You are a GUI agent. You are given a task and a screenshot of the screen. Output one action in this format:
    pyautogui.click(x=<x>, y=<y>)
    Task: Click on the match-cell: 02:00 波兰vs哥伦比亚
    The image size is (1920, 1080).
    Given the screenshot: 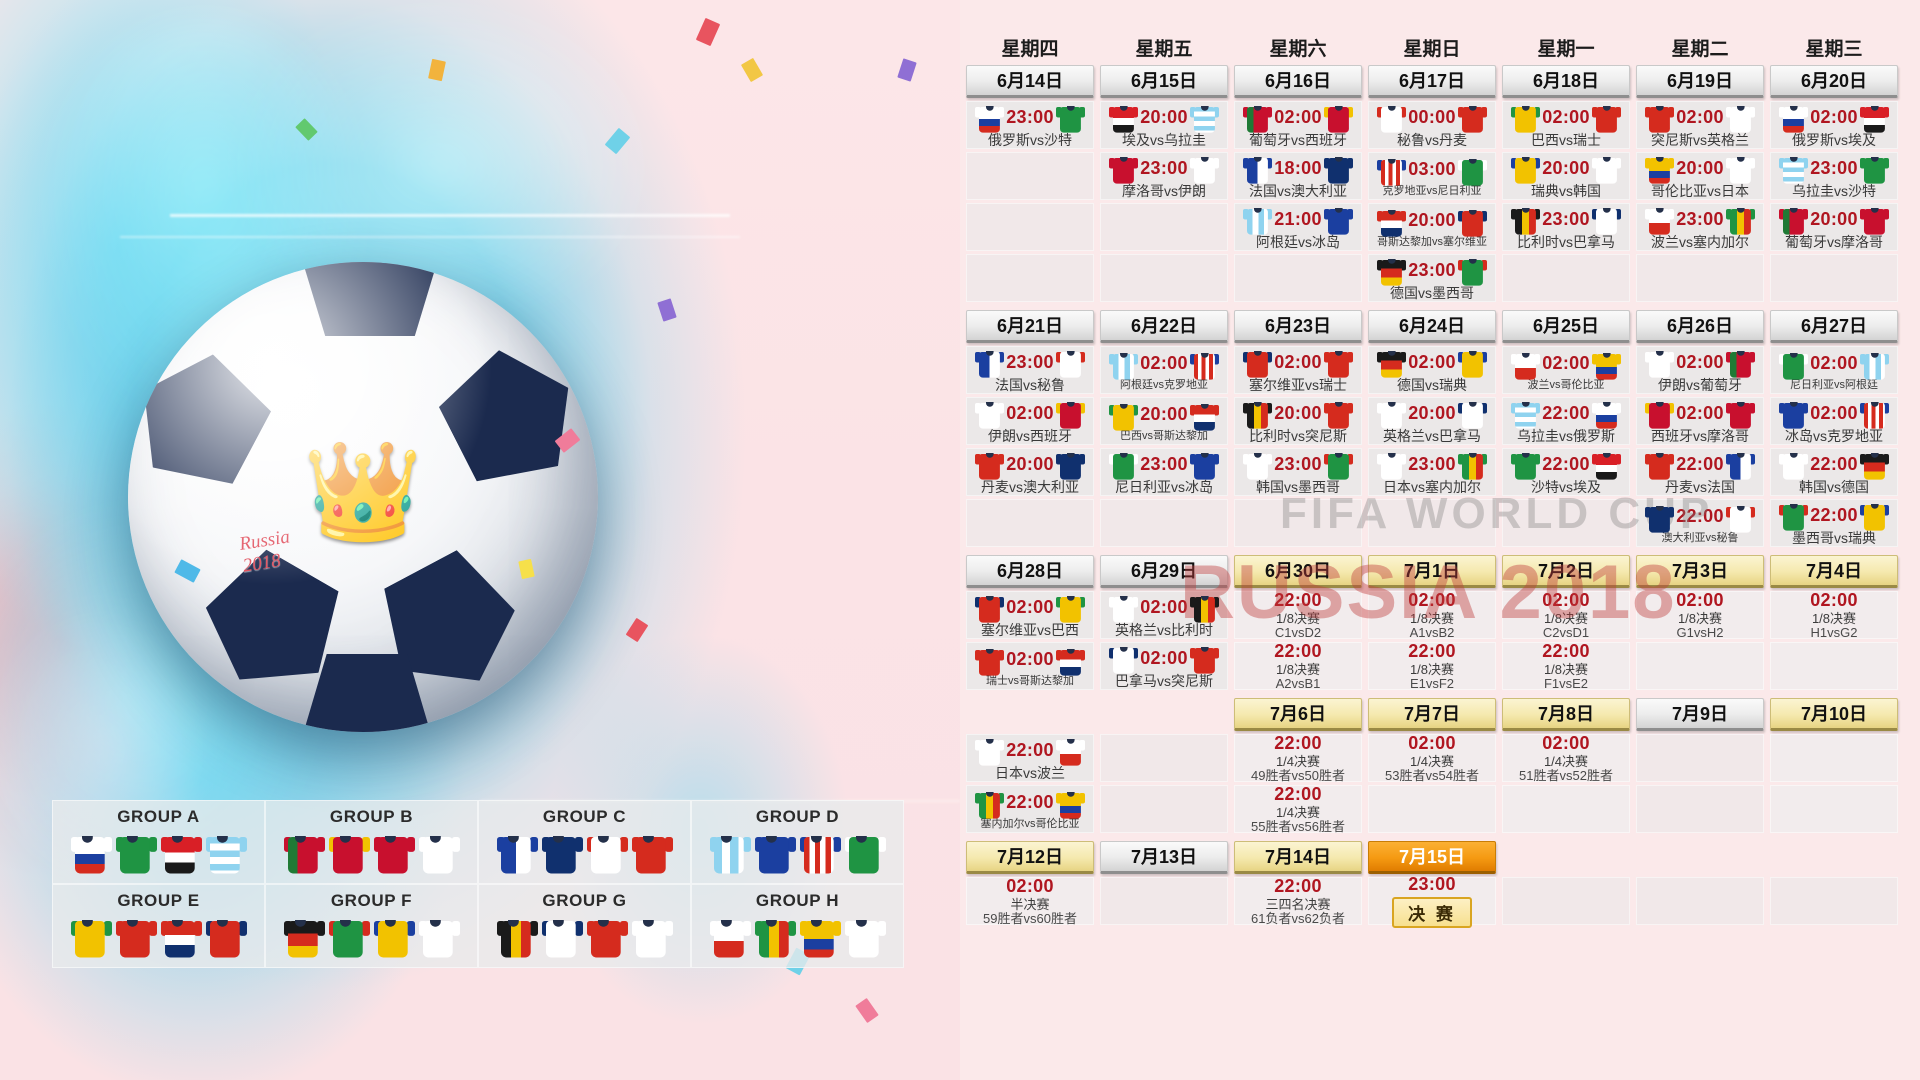 What is the action you would take?
    pyautogui.click(x=1566, y=370)
    